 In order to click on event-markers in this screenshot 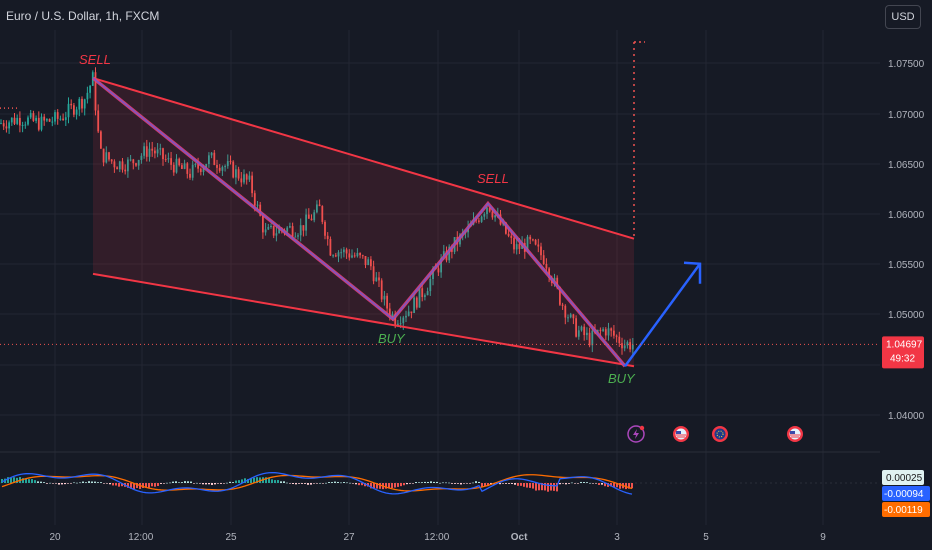, I will do `click(715, 434)`.